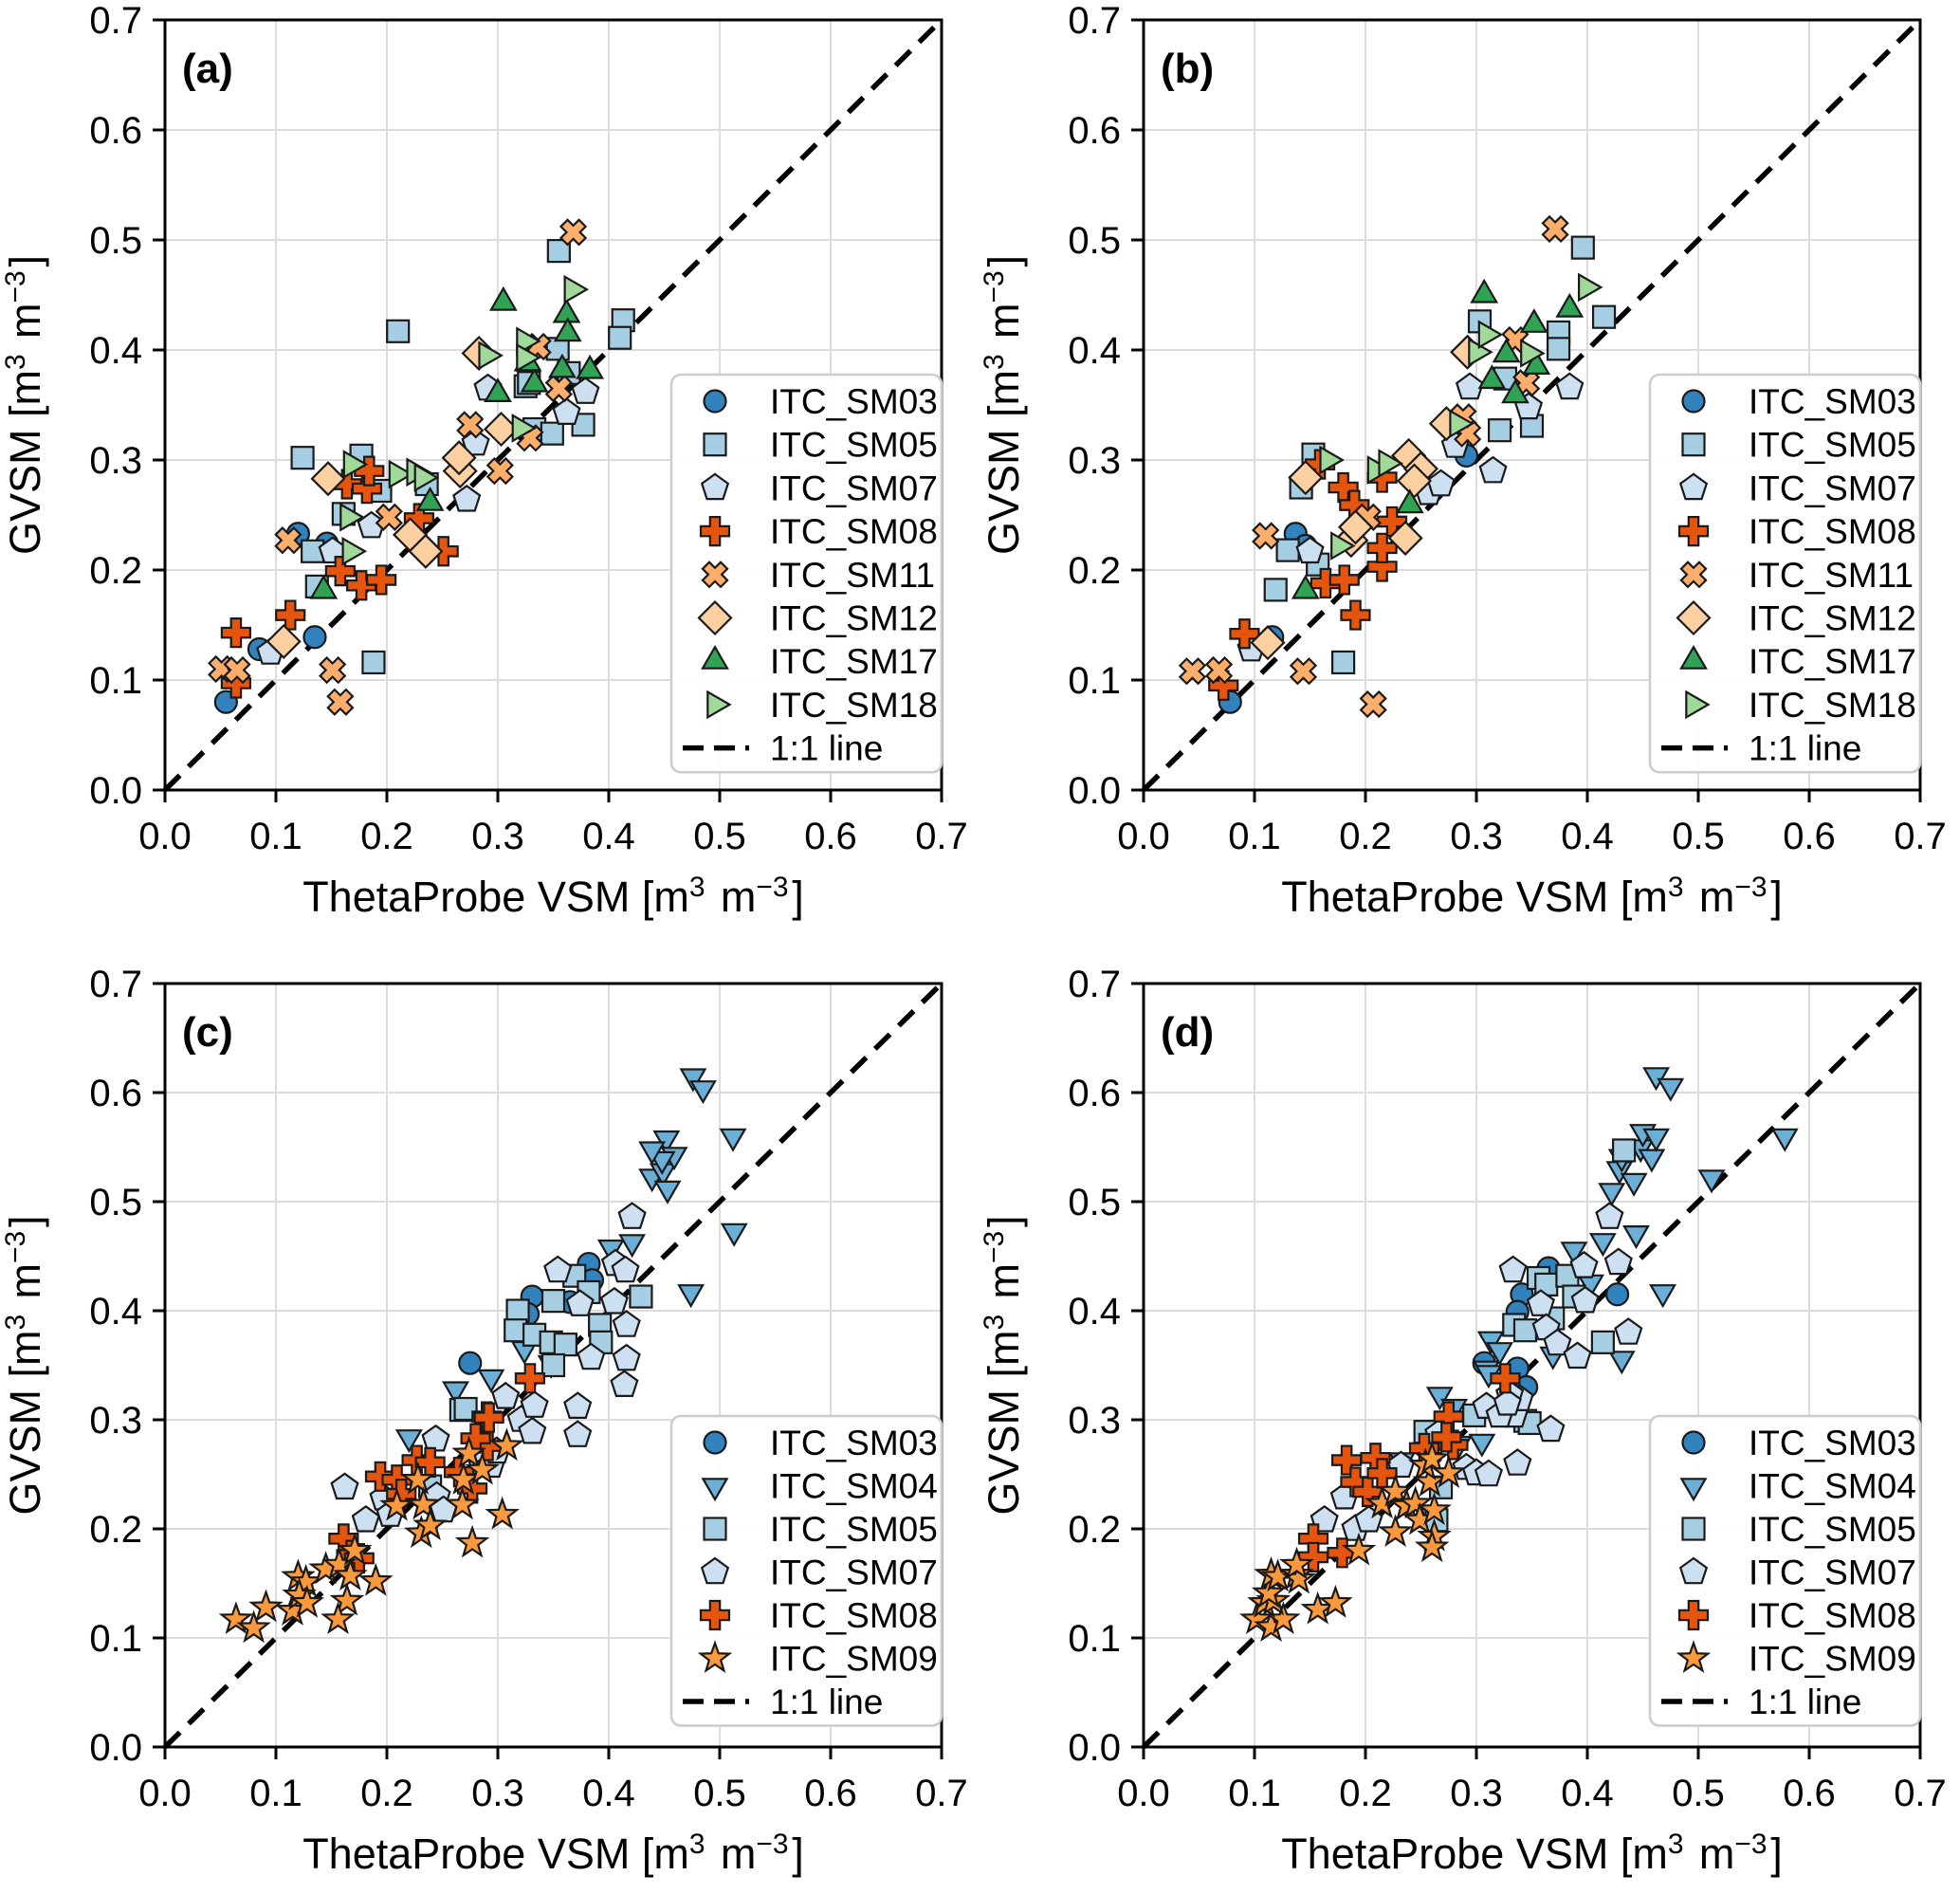  Describe the element at coordinates (1805, 749) in the screenshot. I see `legend-label: 1:1 line` at that location.